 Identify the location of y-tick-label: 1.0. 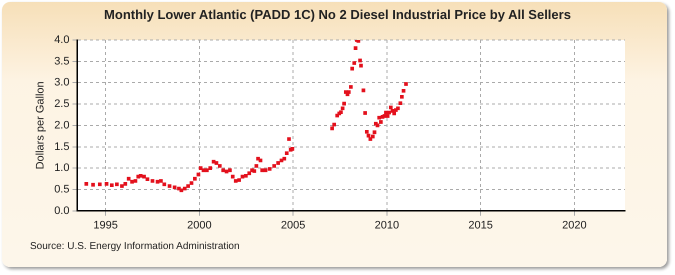
(62, 168).